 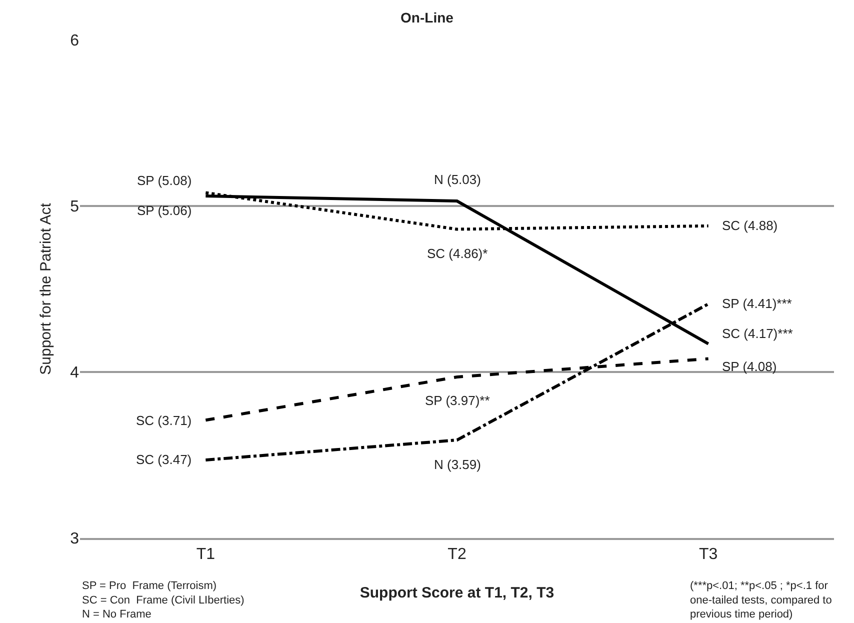 What do you see at coordinates (75, 539) in the screenshot?
I see `y-tick-label: 3` at bounding box center [75, 539].